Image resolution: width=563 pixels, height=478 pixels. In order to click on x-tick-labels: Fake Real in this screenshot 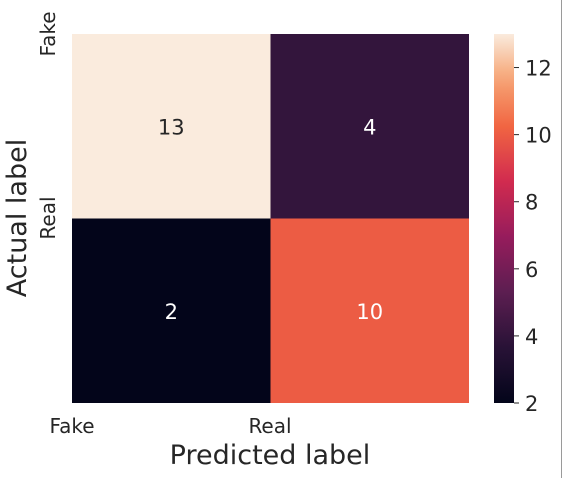, I will do `click(170, 426)`.